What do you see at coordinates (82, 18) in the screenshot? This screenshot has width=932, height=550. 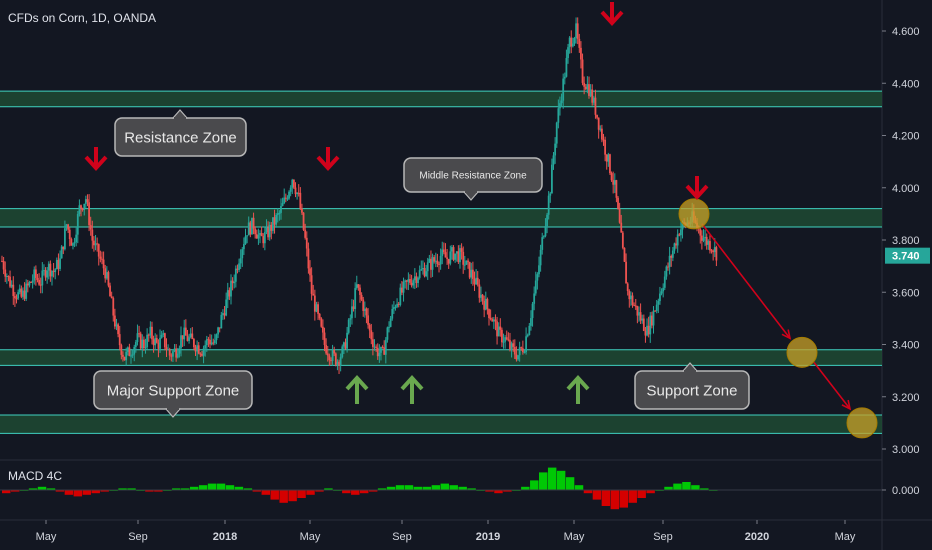 I see `chart-title: CFDs on Corn, 1D, OANDA` at bounding box center [82, 18].